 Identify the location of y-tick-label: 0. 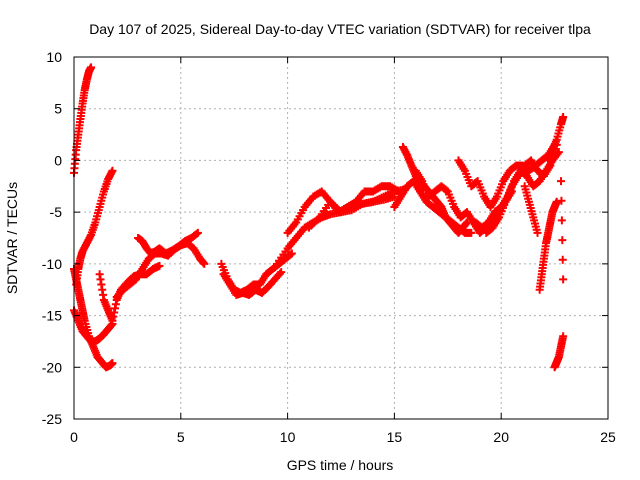
(58, 160).